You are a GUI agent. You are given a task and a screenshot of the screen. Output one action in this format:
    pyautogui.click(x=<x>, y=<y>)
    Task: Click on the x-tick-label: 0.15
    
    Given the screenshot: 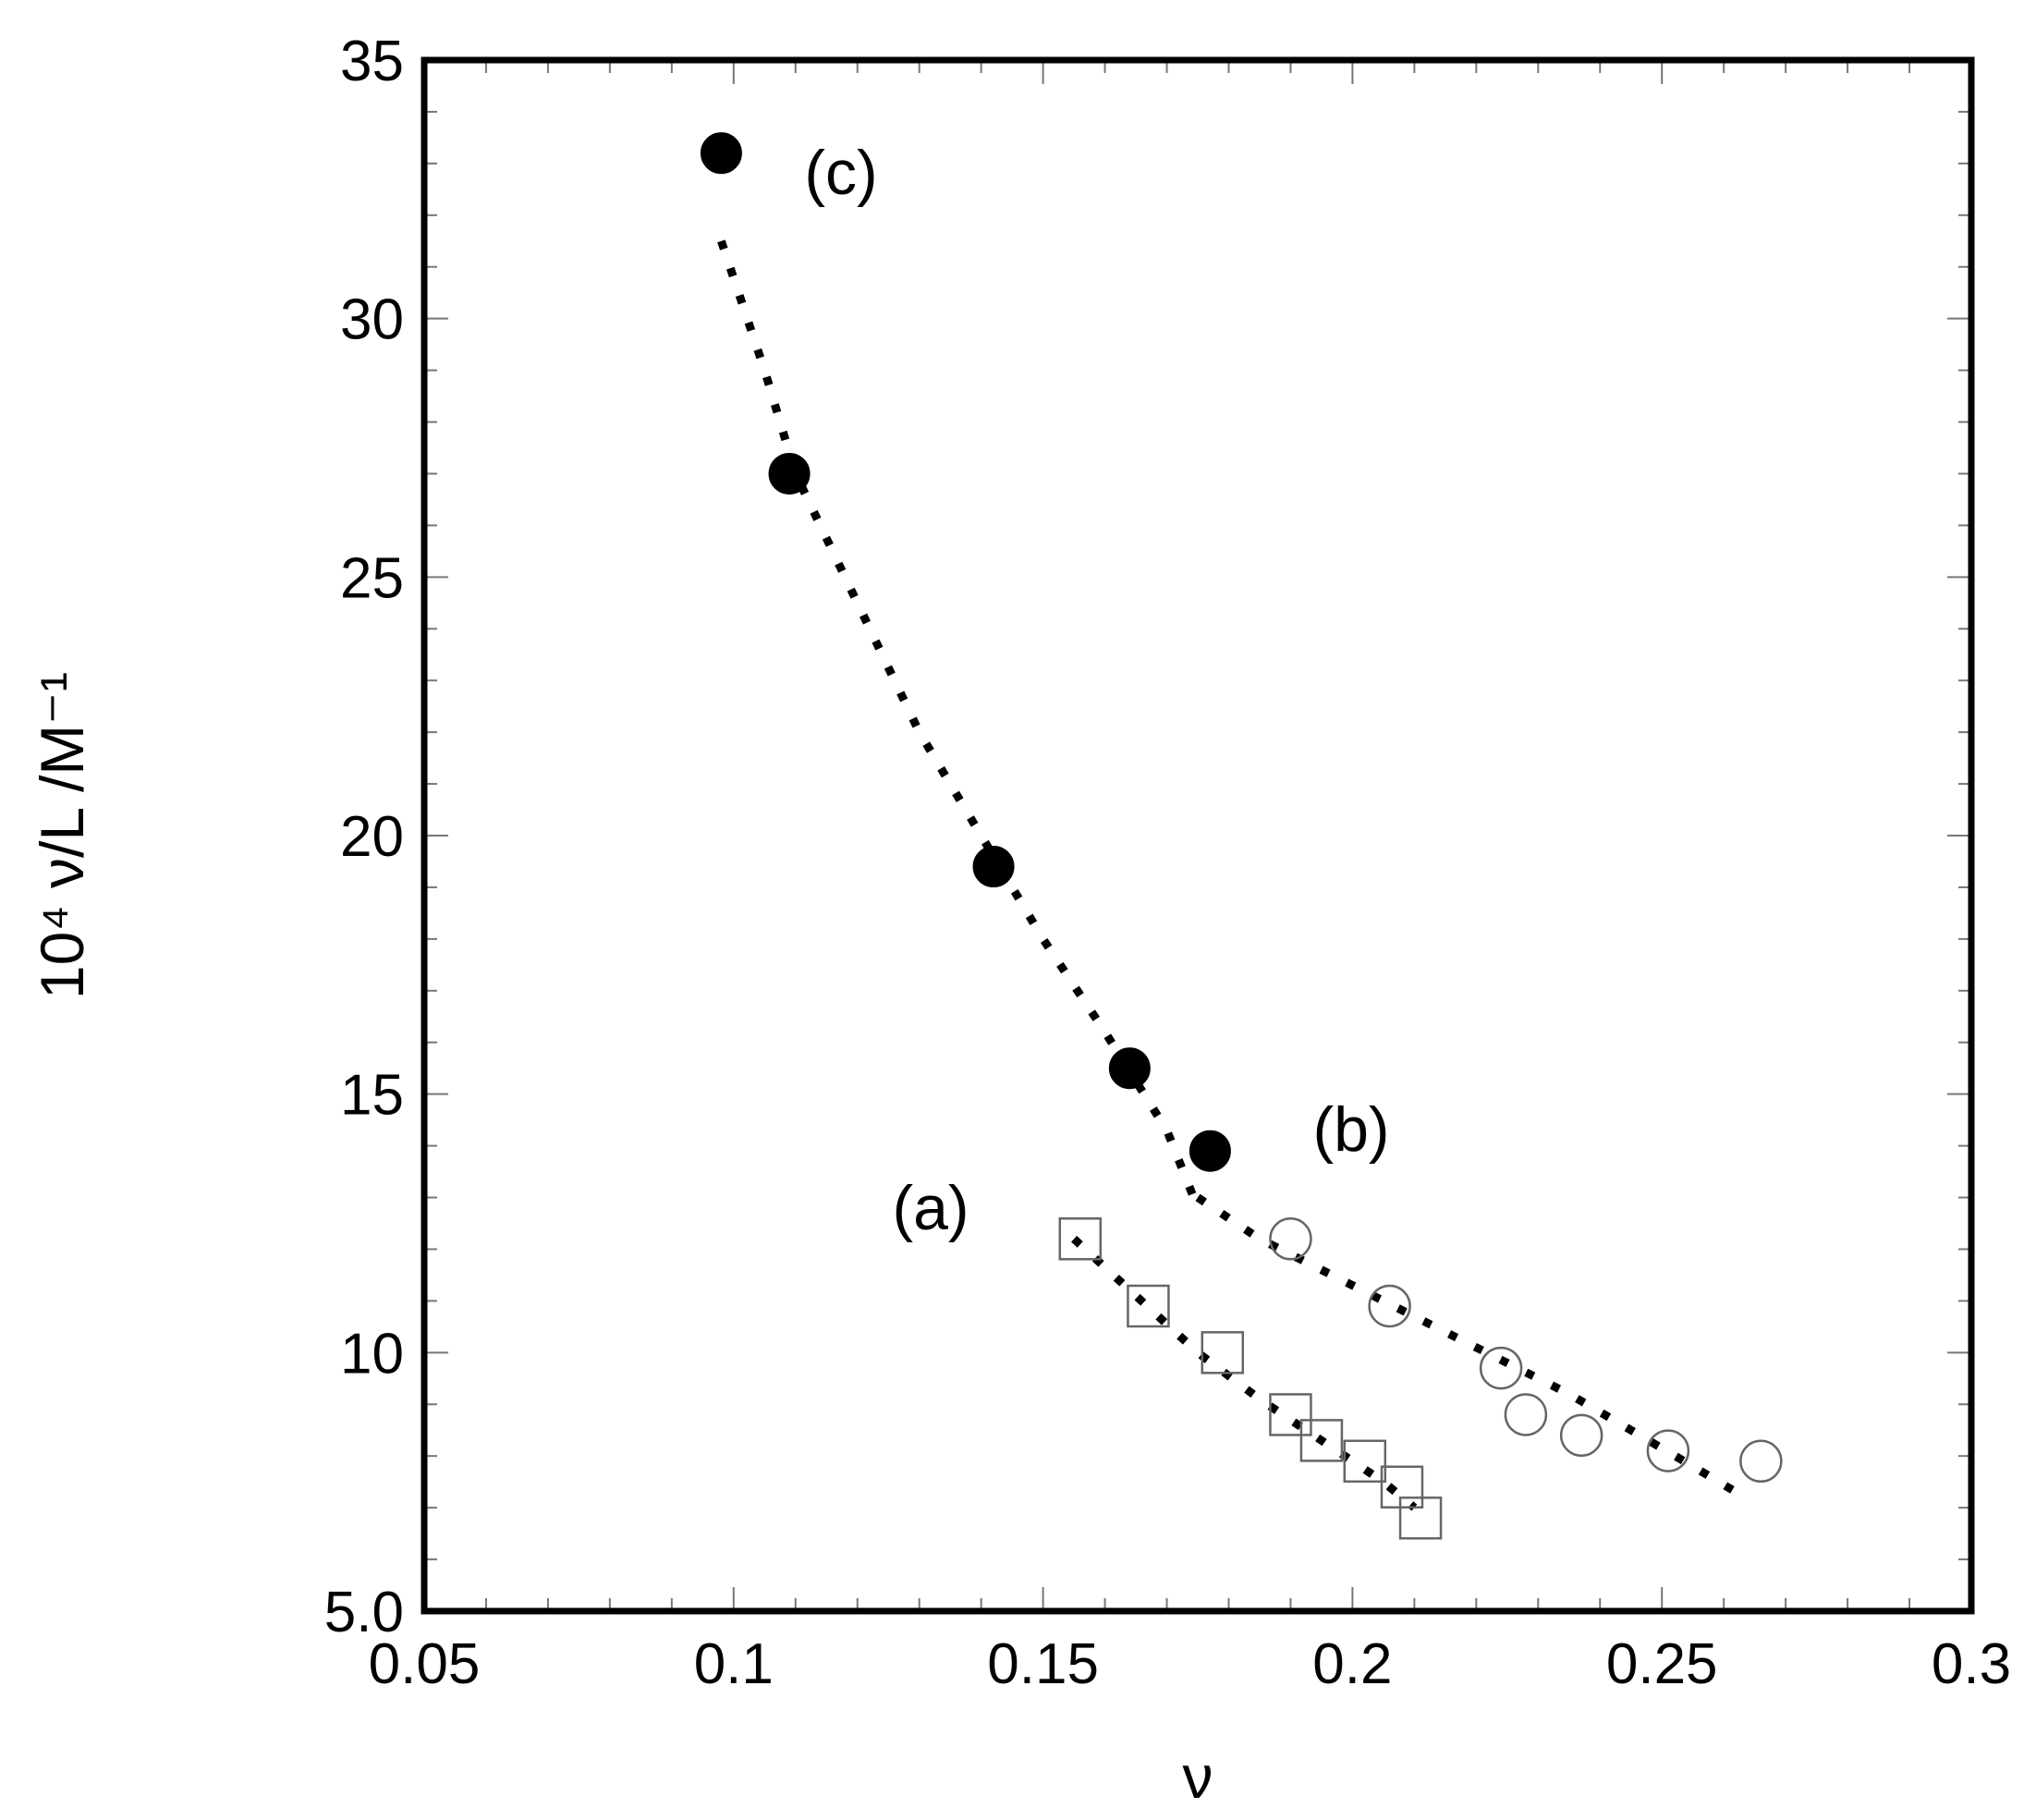 What is the action you would take?
    pyautogui.click(x=1043, y=1664)
    